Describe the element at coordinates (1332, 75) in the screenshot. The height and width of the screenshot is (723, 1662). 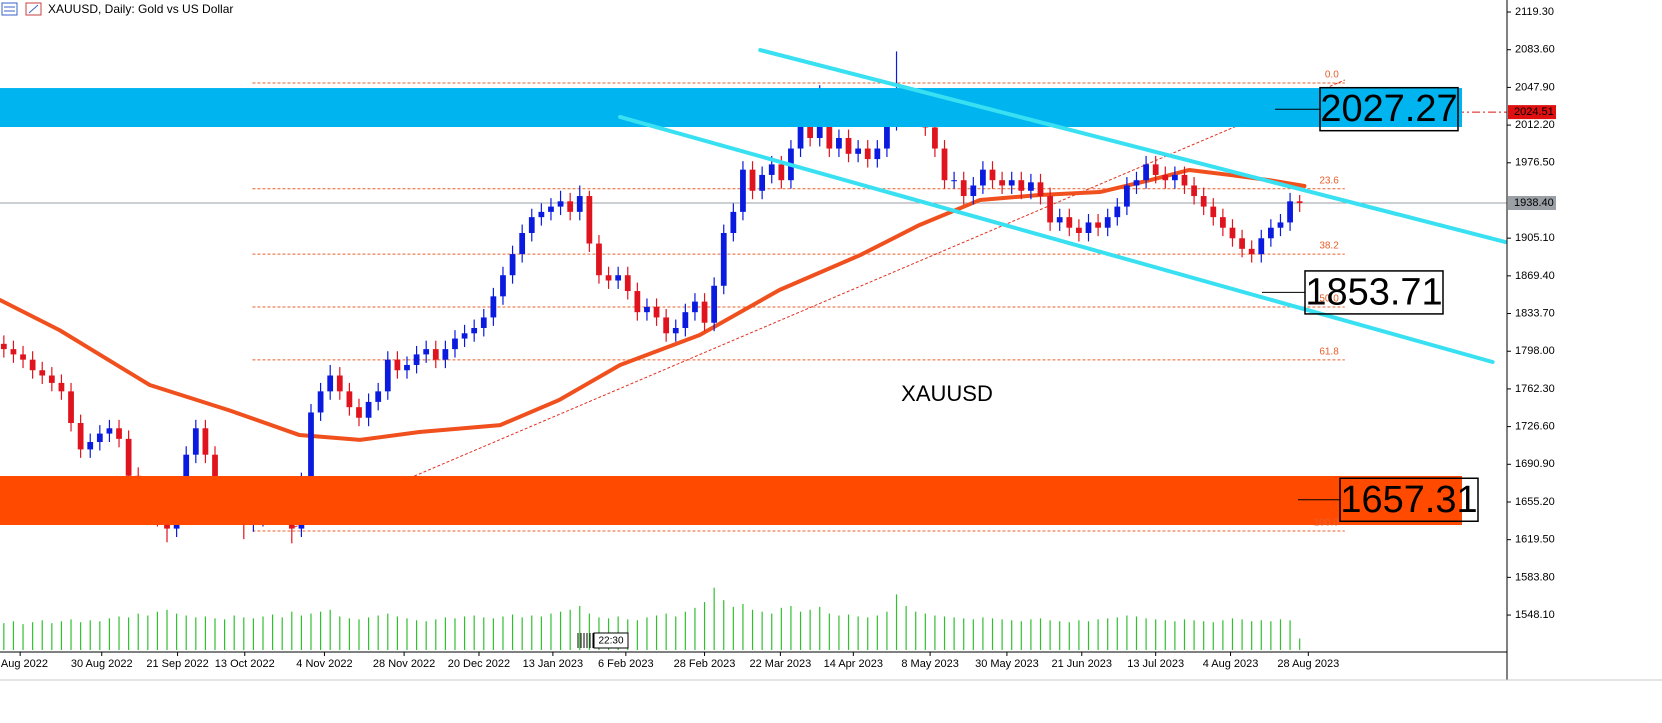
I see `fib-label: 0.0` at that location.